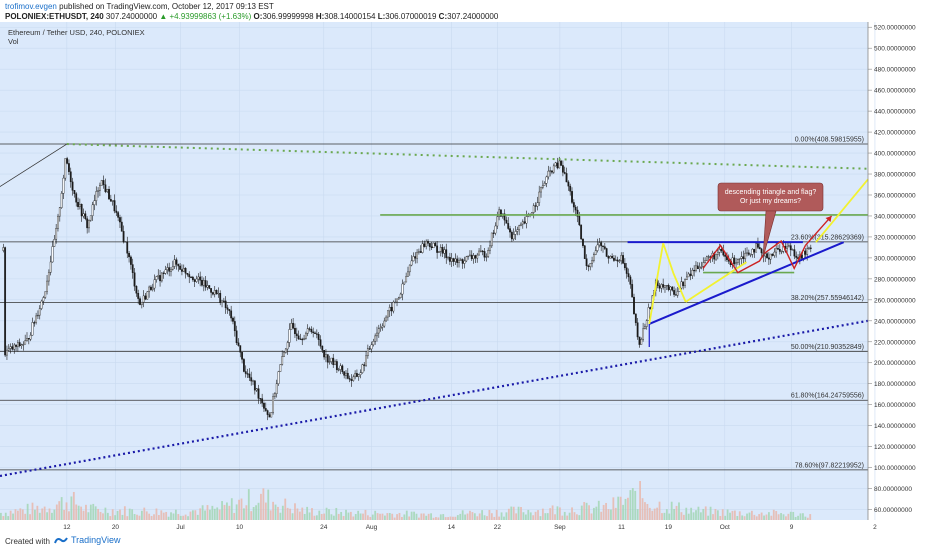 The height and width of the screenshot is (550, 932). What do you see at coordinates (818, 230) in the screenshot?
I see `red-arrow-line` at bounding box center [818, 230].